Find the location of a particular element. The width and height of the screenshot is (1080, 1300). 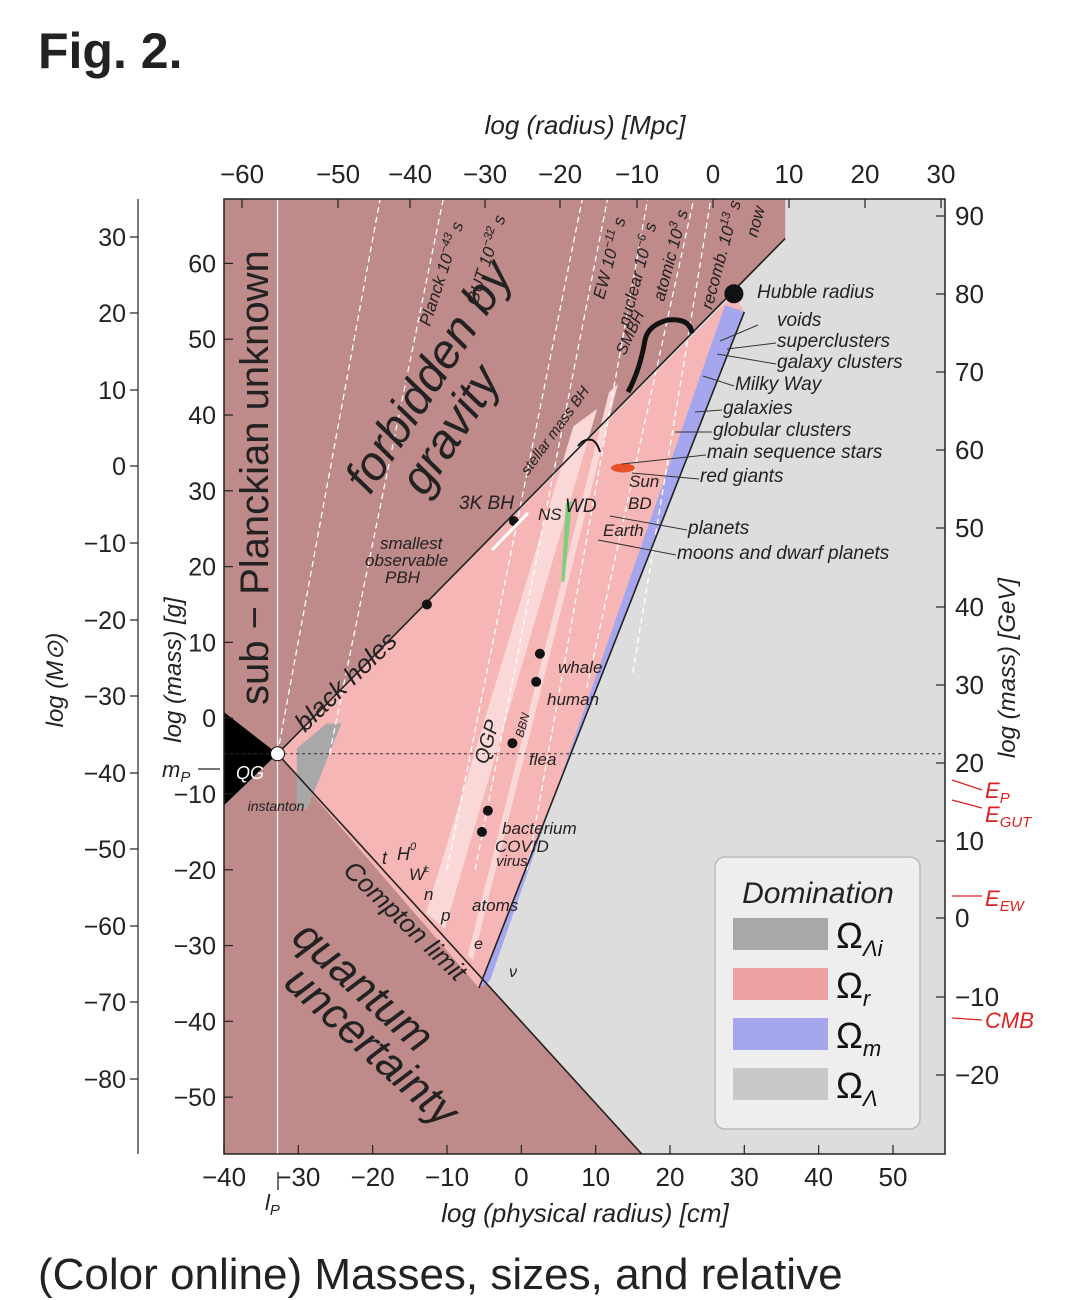

ep-marker-sub: P is located at coordinates (1005, 798).